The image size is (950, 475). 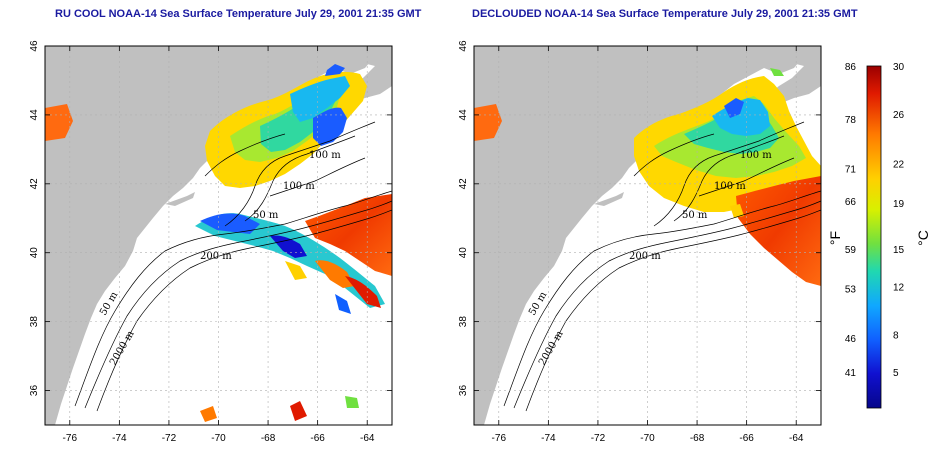 I want to click on fahrenheit-unit-label: °F, so click(x=835, y=238).